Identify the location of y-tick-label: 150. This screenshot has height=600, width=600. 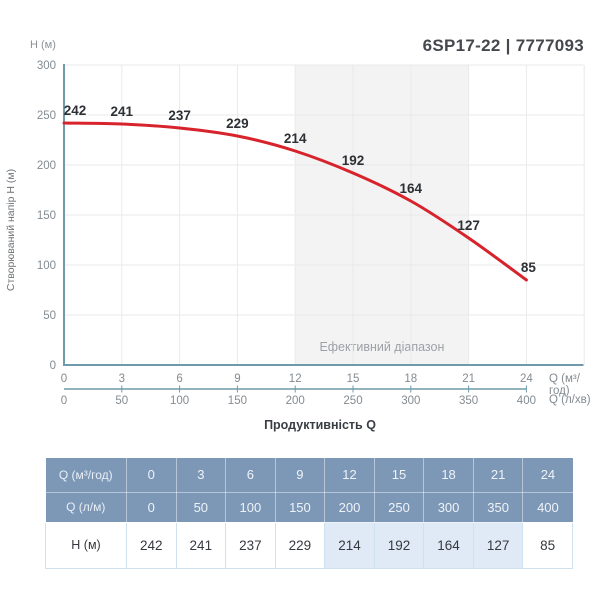
(46, 216).